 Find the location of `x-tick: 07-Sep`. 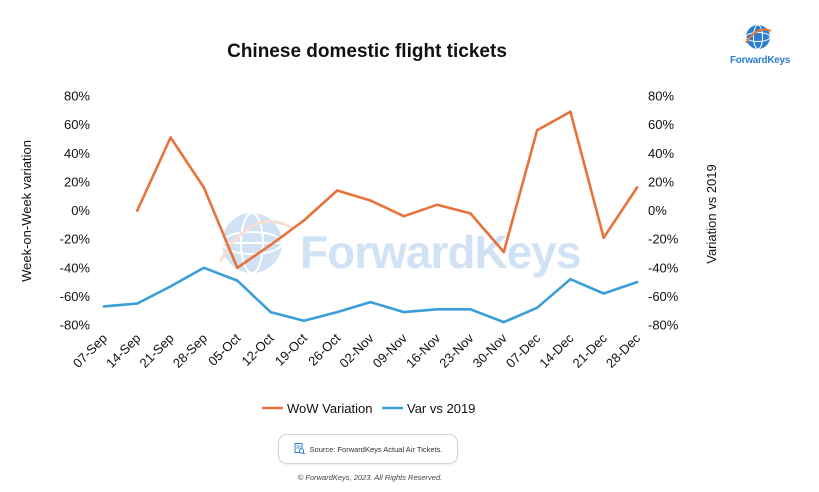

x-tick: 07-Sep is located at coordinates (90, 351).